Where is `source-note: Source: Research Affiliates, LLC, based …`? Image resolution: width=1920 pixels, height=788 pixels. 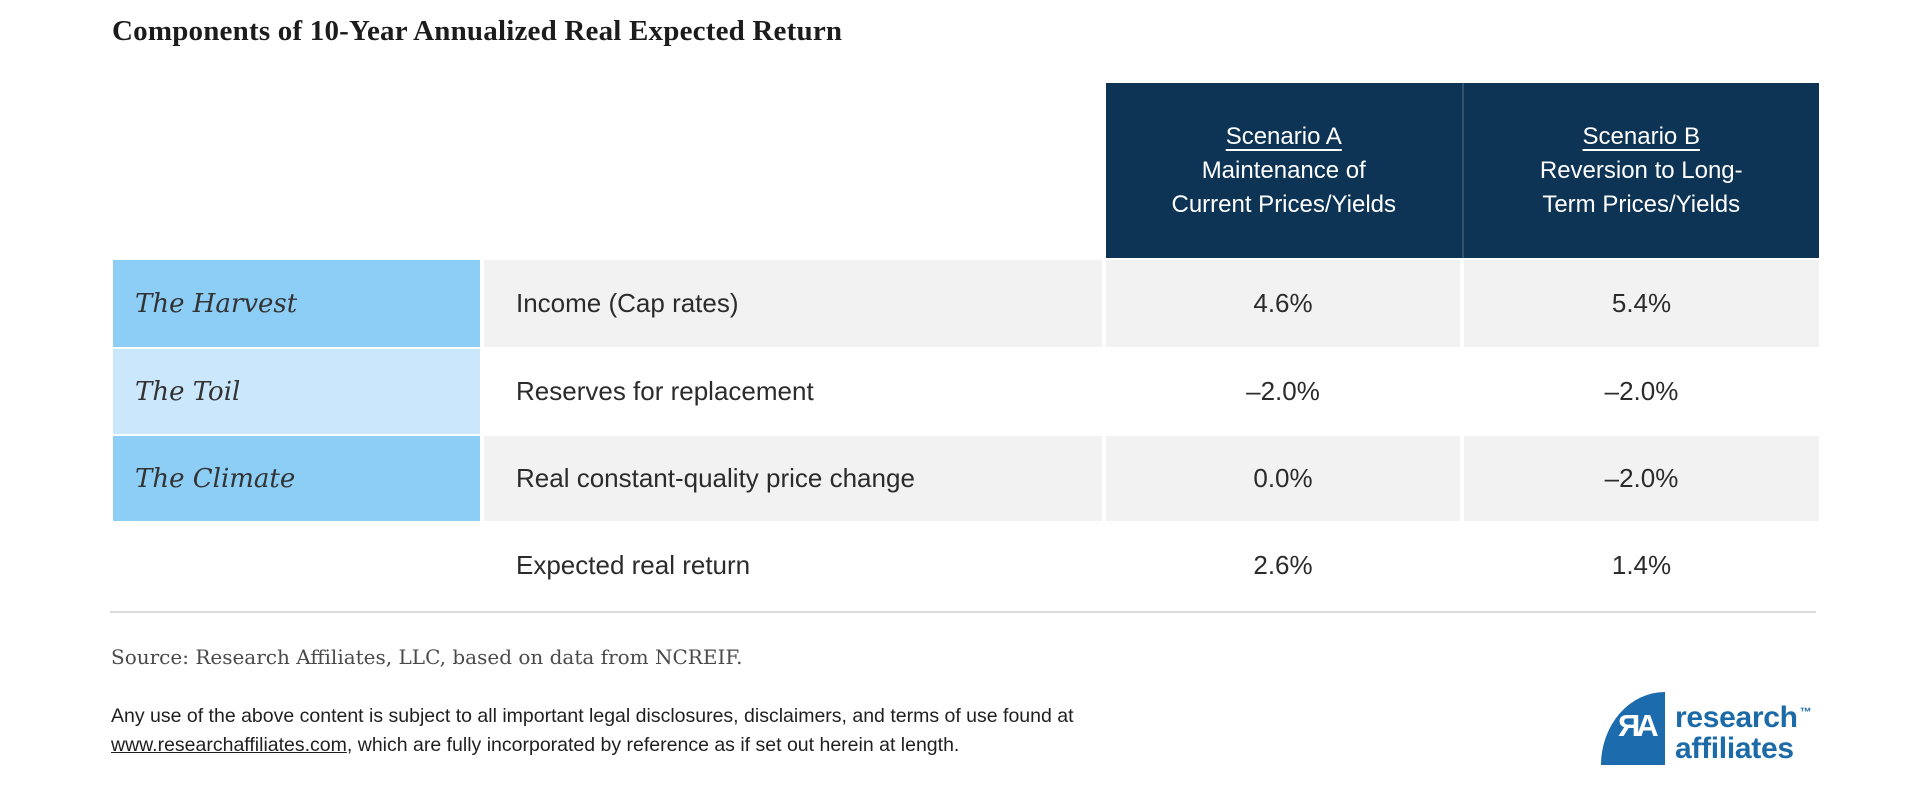
source-note: Source: Research Affiliates, LLC, based … is located at coordinates (427, 657).